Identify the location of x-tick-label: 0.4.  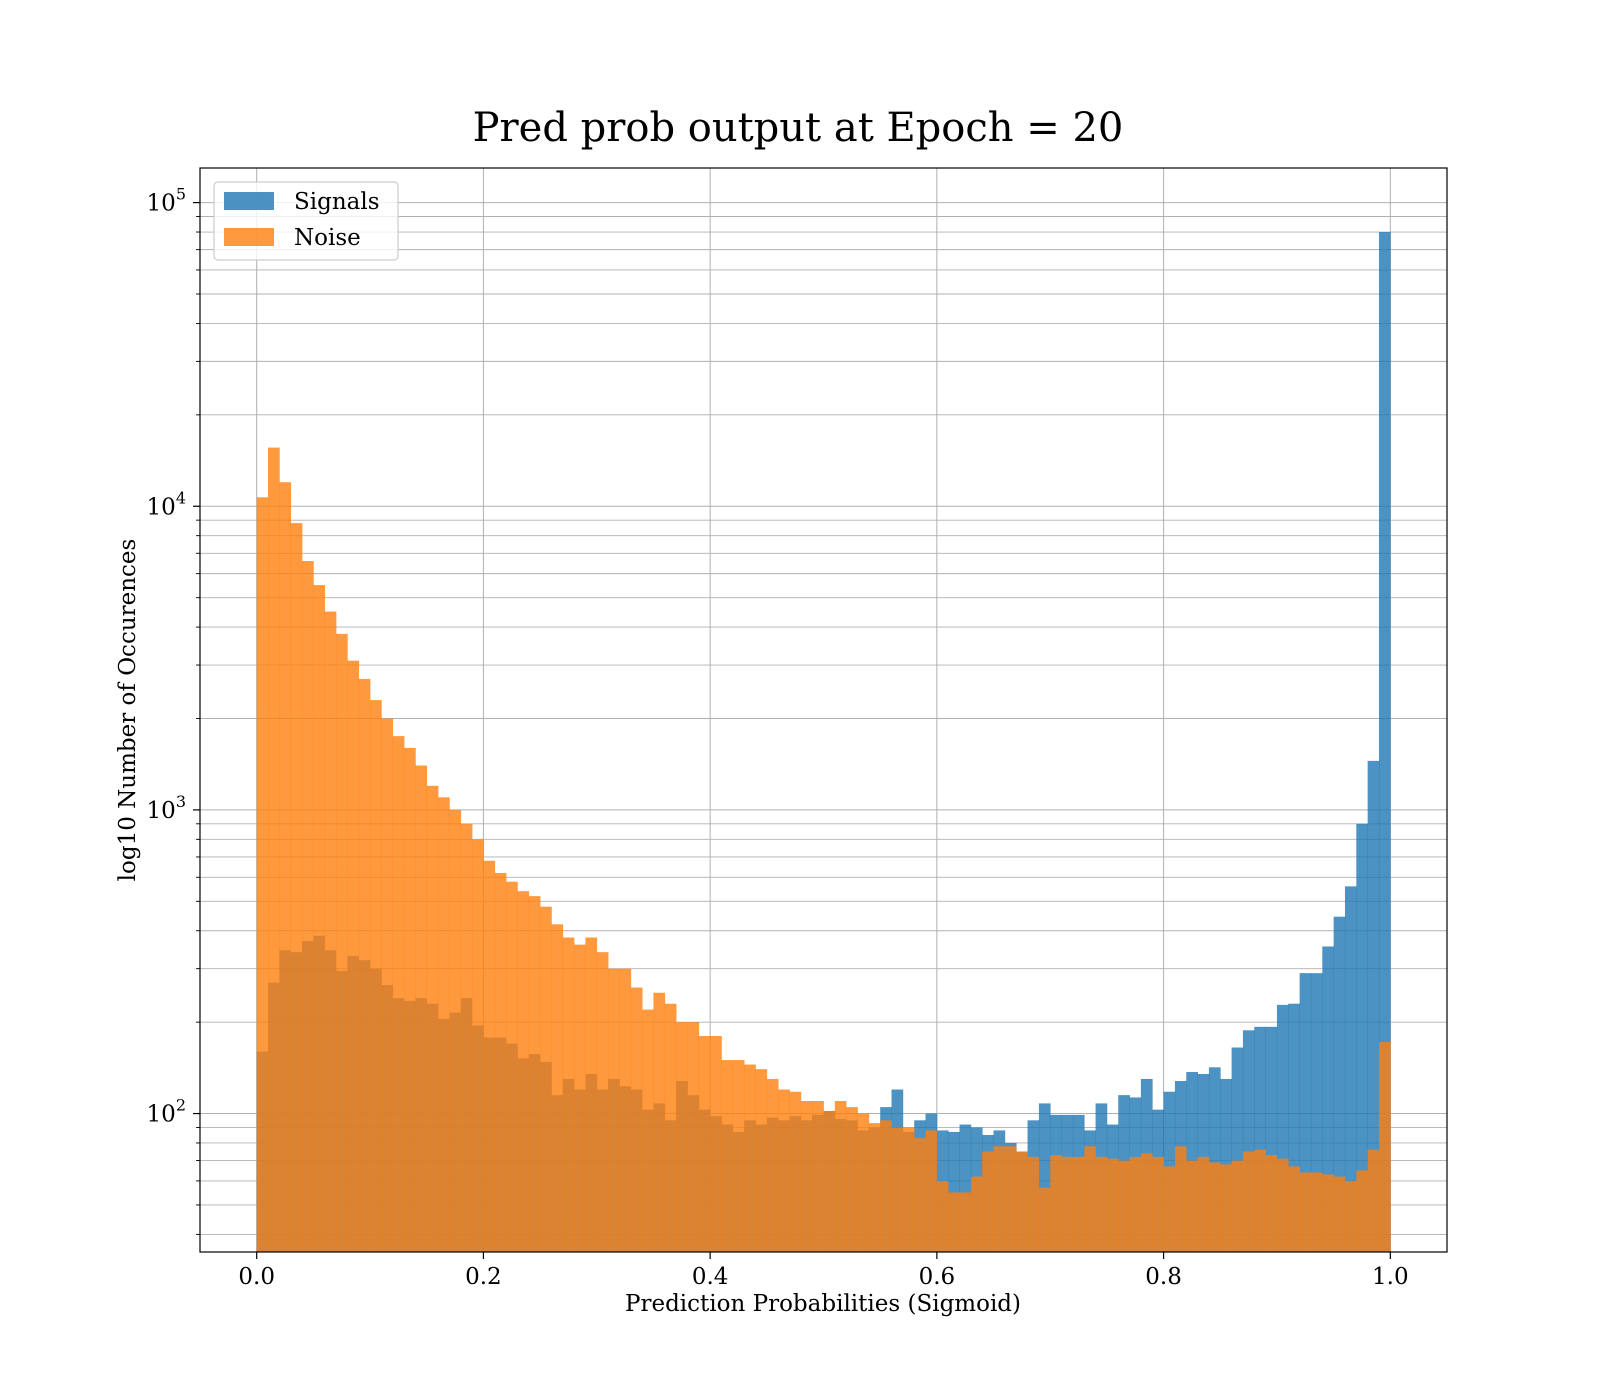
(710, 1277).